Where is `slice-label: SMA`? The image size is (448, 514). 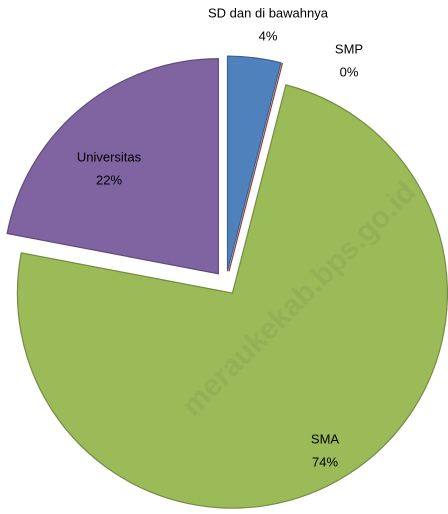
slice-label: SMA is located at coordinates (325, 438).